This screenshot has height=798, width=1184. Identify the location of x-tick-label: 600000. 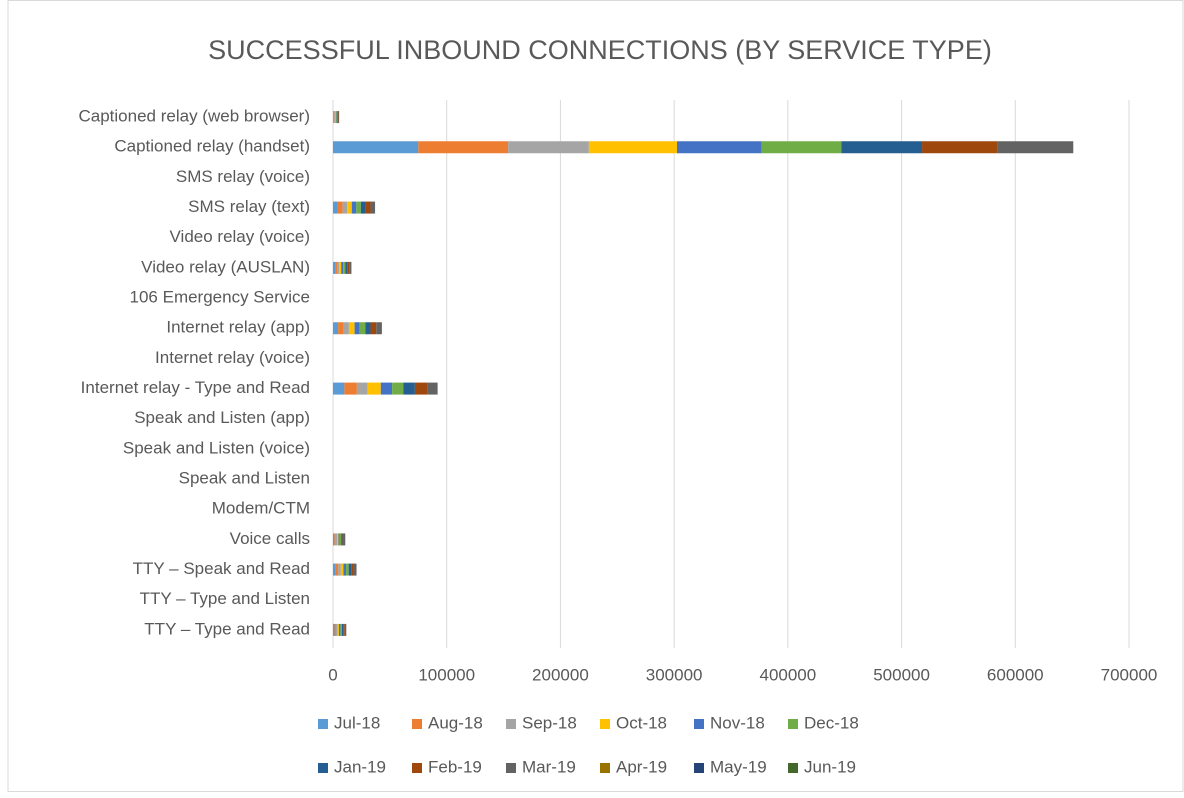
(1015, 674).